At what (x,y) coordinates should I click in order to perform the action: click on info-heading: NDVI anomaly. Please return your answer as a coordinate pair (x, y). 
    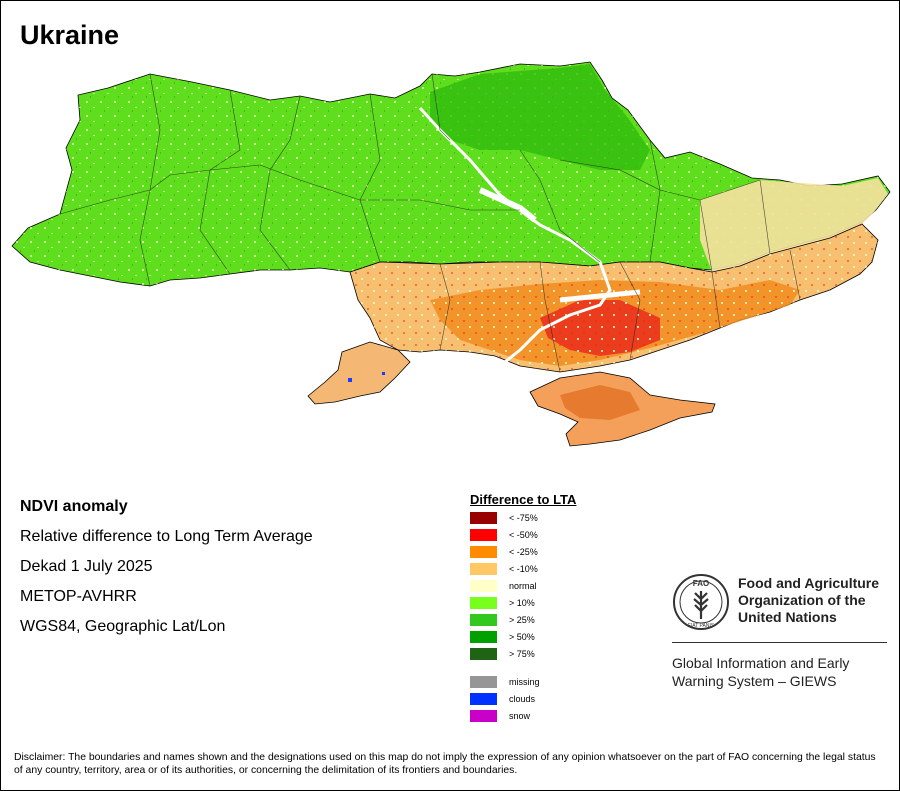
    Looking at the image, I should click on (74, 506).